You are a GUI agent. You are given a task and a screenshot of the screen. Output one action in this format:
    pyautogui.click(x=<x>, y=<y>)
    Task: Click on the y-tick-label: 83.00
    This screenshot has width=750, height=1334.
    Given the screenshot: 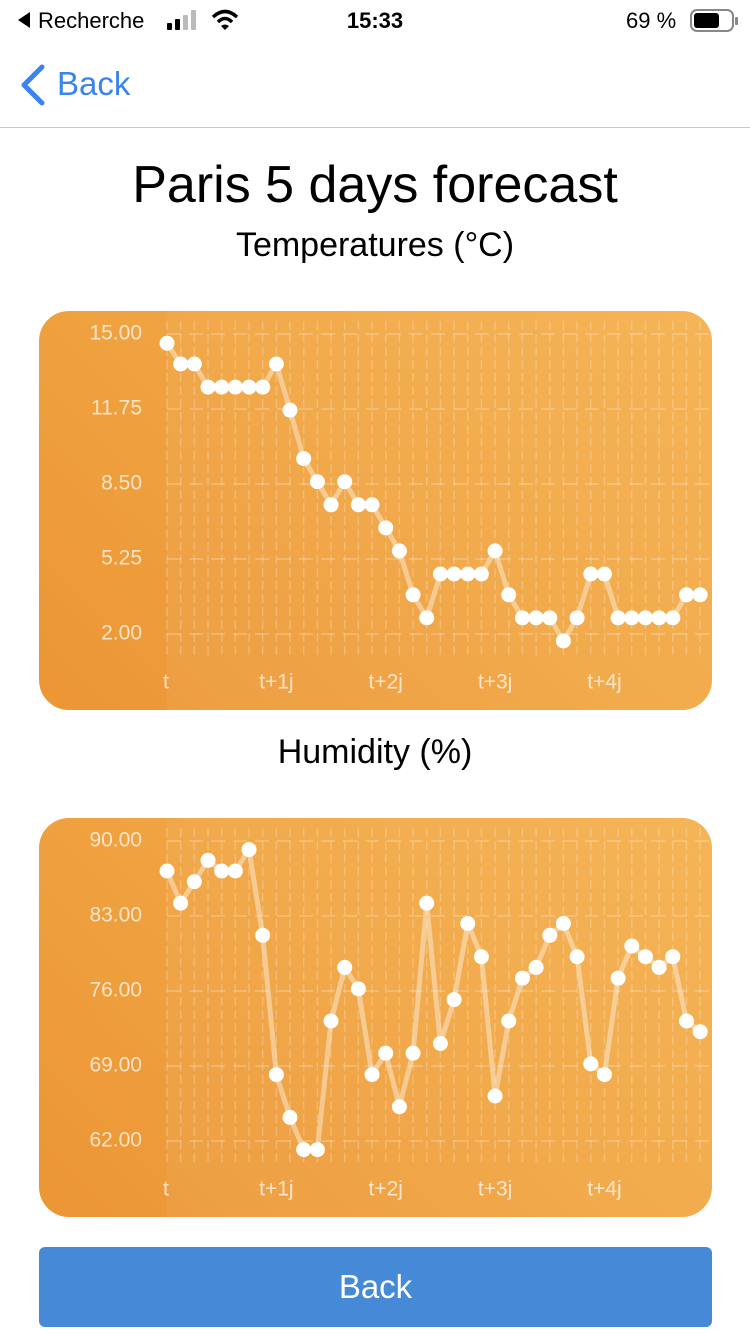 What is the action you would take?
    pyautogui.click(x=115, y=915)
    